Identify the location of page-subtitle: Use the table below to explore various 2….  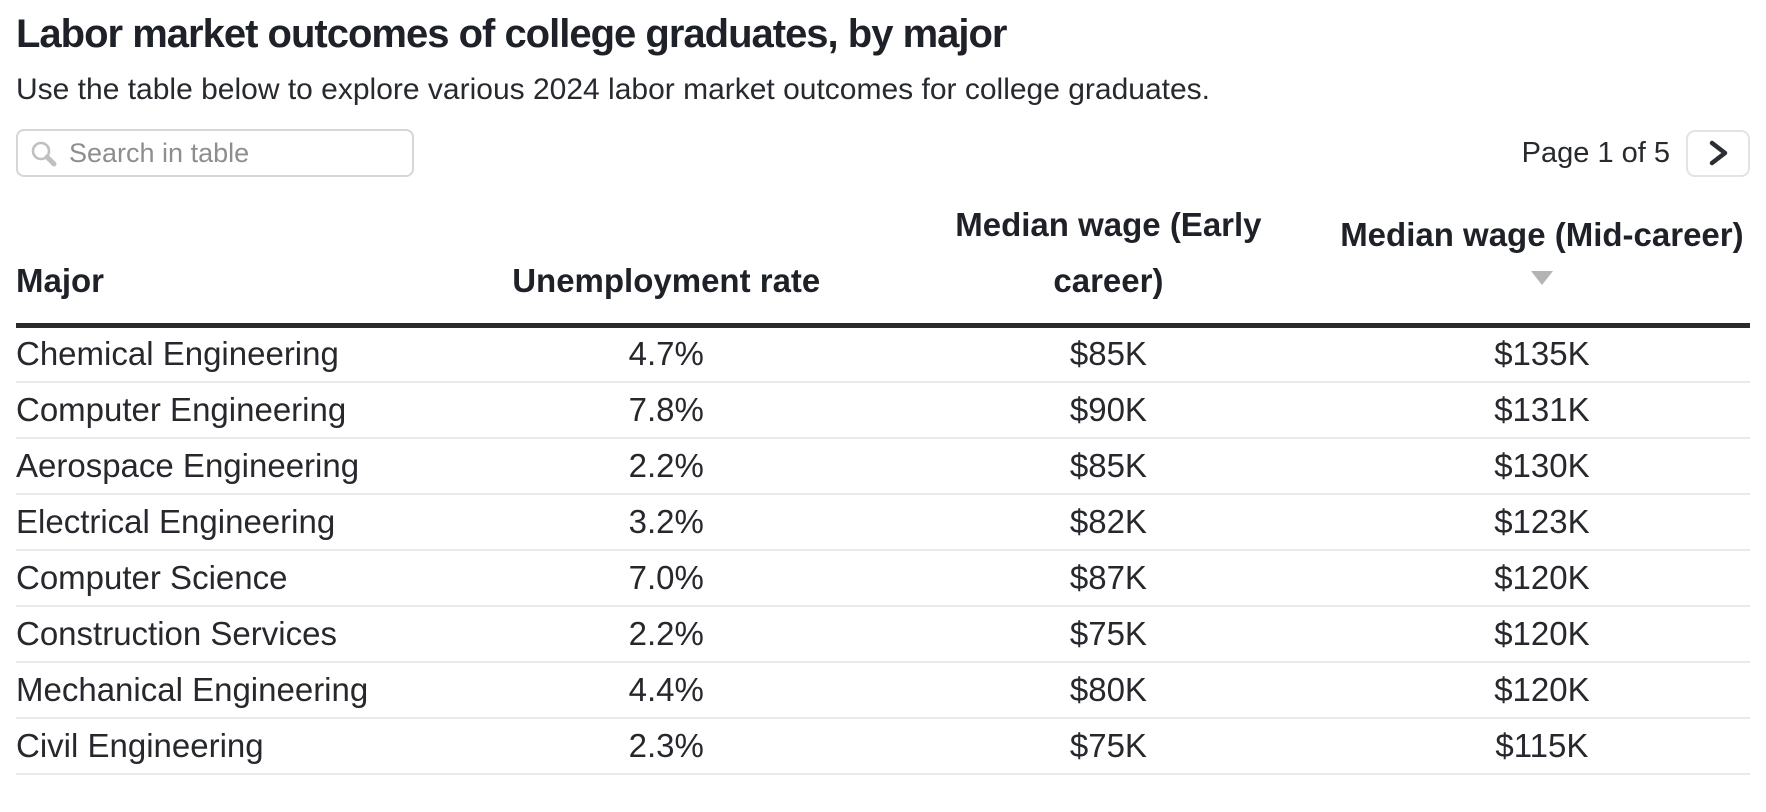
(613, 89).